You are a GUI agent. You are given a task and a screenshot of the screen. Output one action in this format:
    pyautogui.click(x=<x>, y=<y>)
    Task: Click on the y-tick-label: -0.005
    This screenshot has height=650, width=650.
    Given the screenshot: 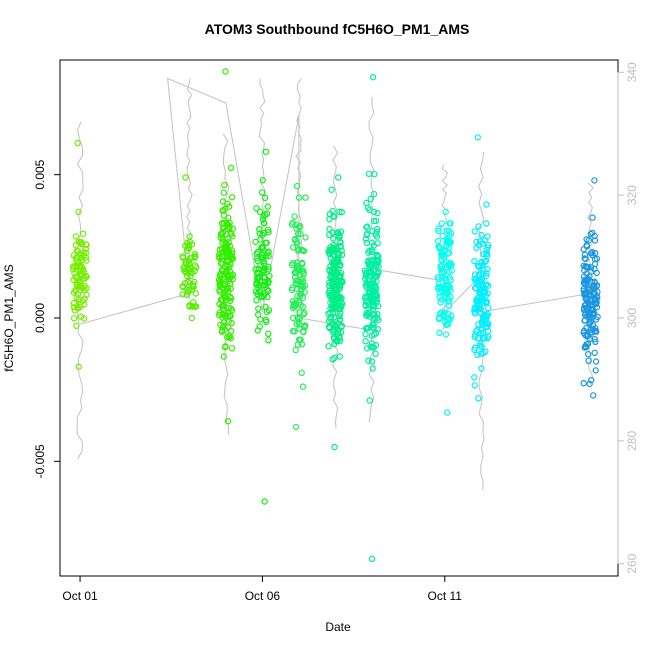 What is the action you would take?
    pyautogui.click(x=40, y=461)
    